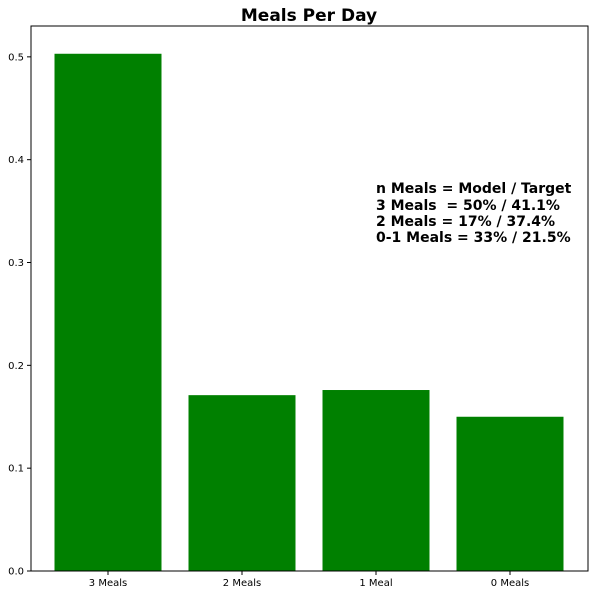 The width and height of the screenshot is (598, 594). I want to click on y-tick-label: 0.0, so click(16, 572).